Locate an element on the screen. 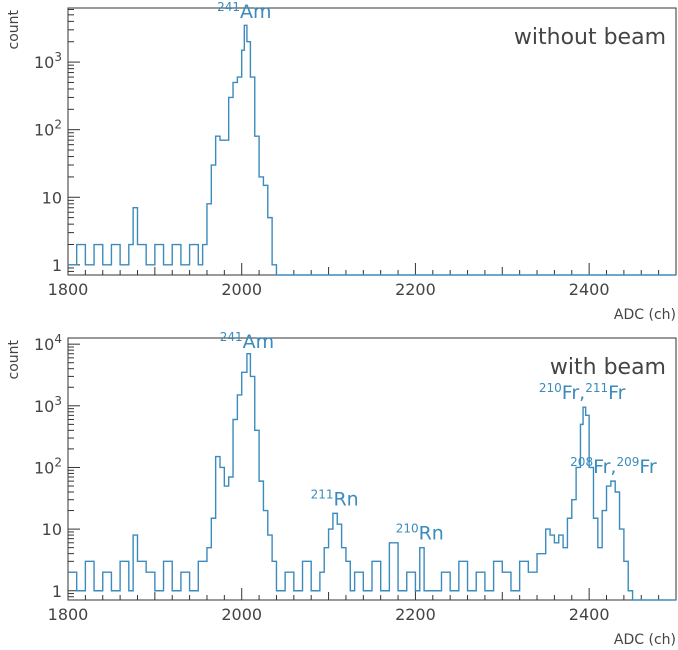  peak-label: 208Fr,209Fr is located at coordinates (613, 466).